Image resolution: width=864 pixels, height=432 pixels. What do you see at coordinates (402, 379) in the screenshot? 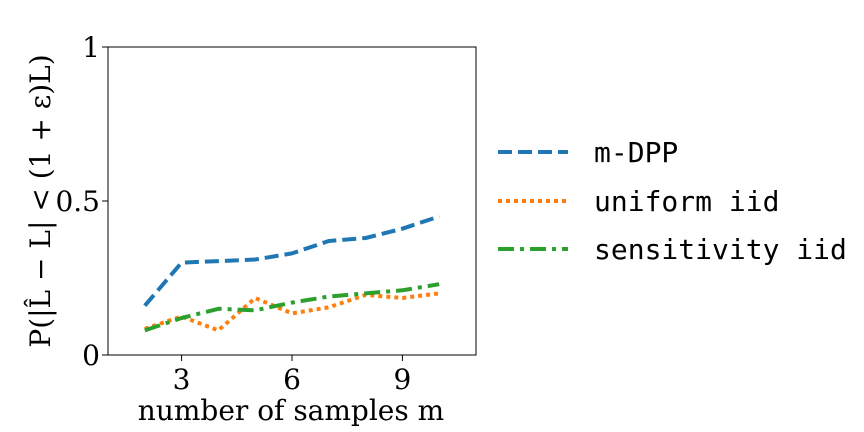
I see `x-tick-label: 9` at bounding box center [402, 379].